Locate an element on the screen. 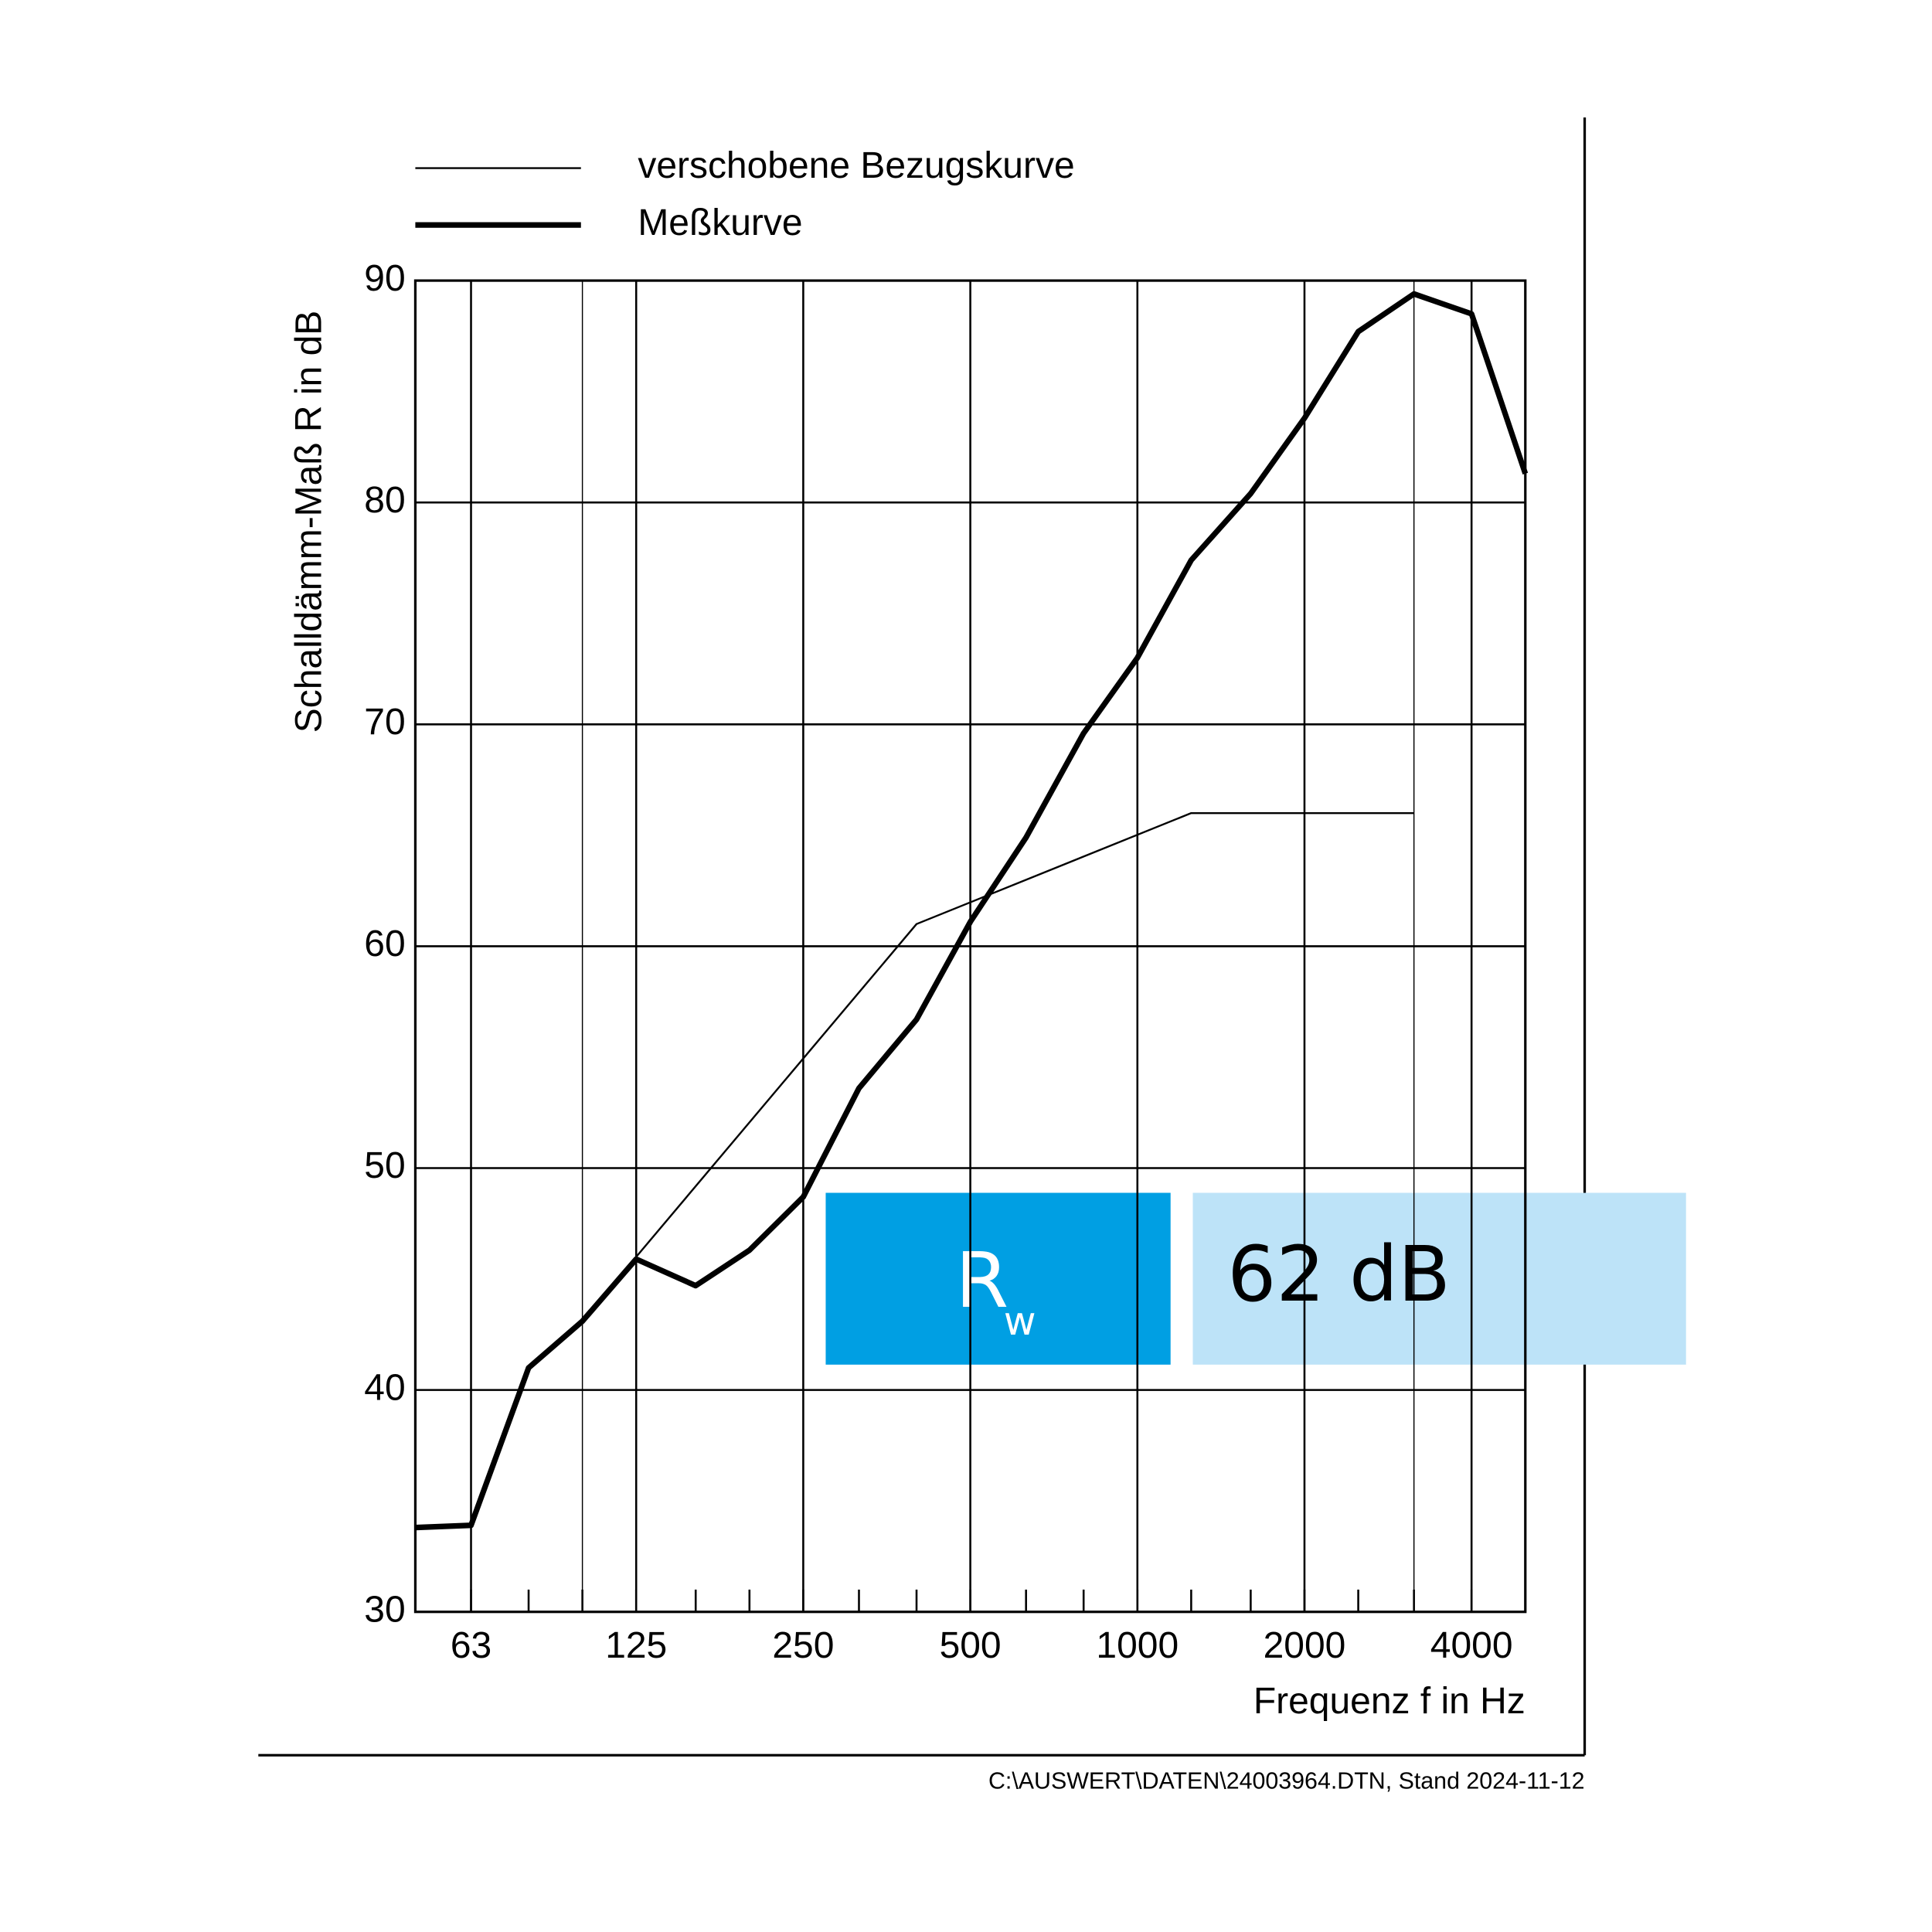  y-tick-label: 60 is located at coordinates (385, 943).